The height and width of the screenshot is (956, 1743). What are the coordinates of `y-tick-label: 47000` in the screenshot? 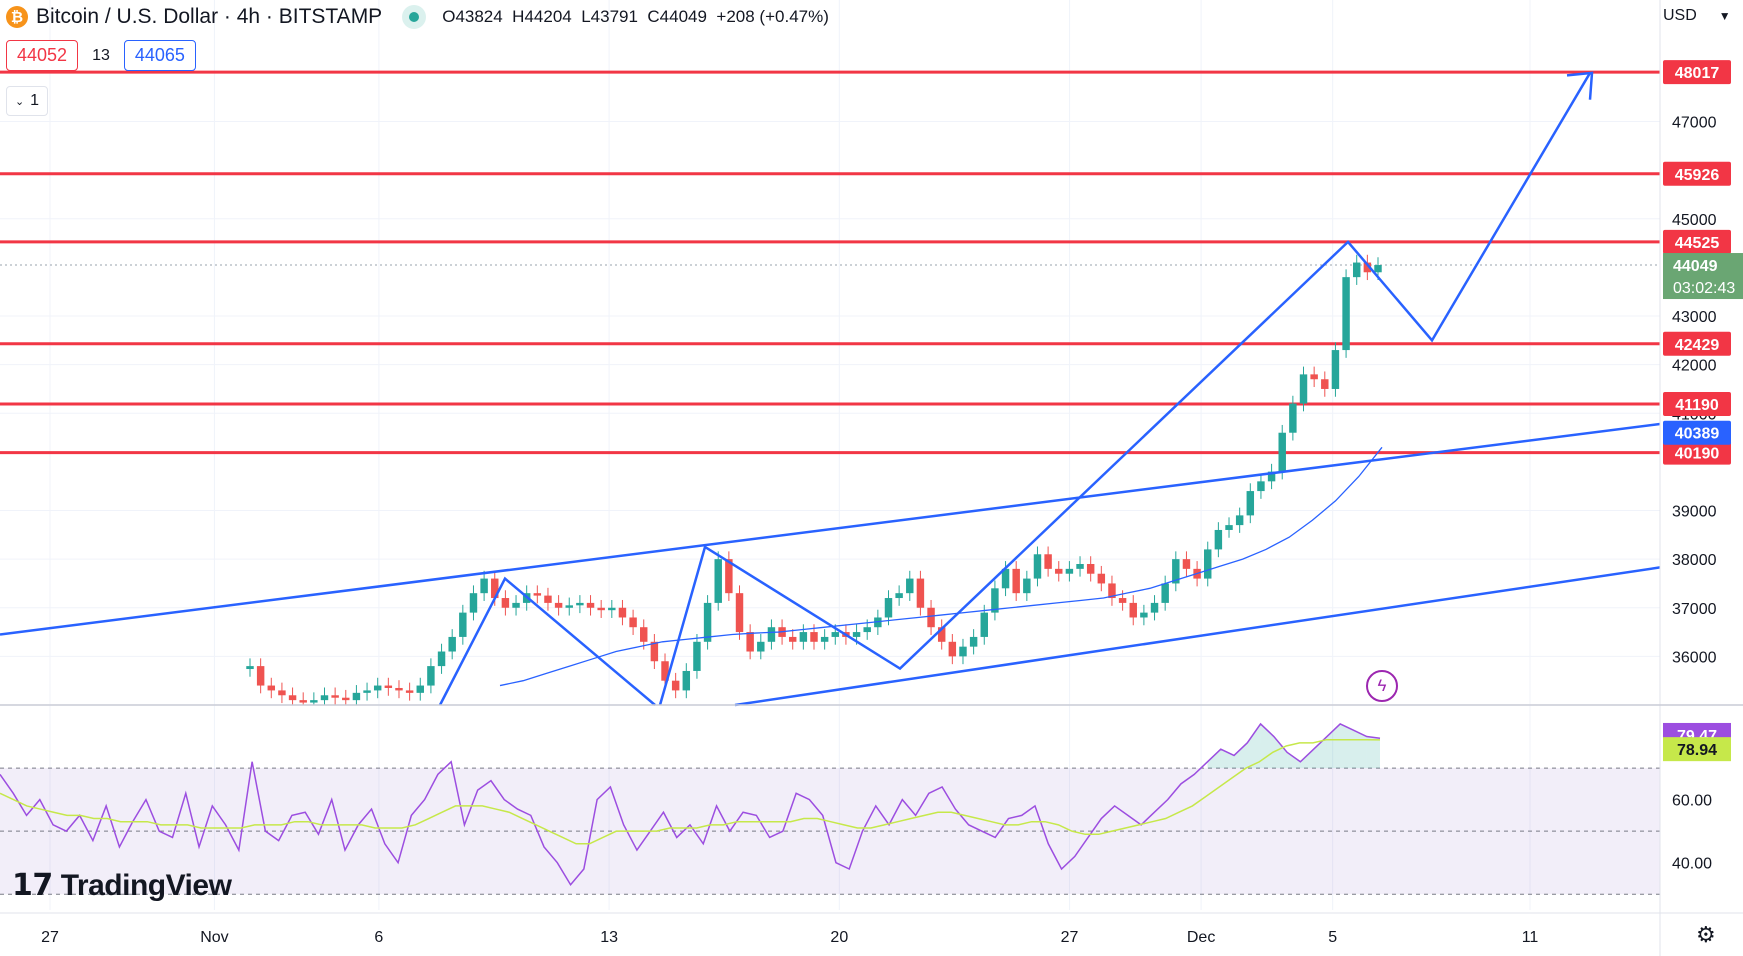 It's located at (1694, 123).